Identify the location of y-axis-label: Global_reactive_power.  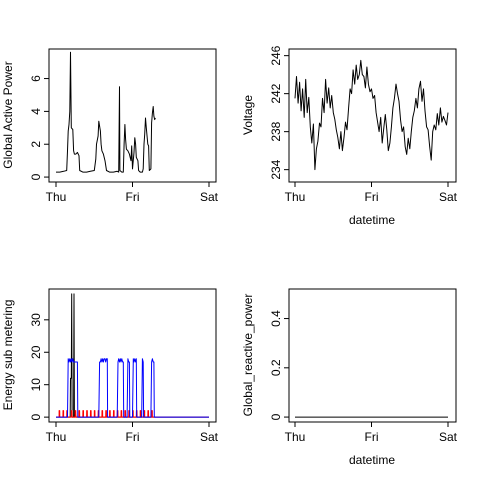
(248, 355).